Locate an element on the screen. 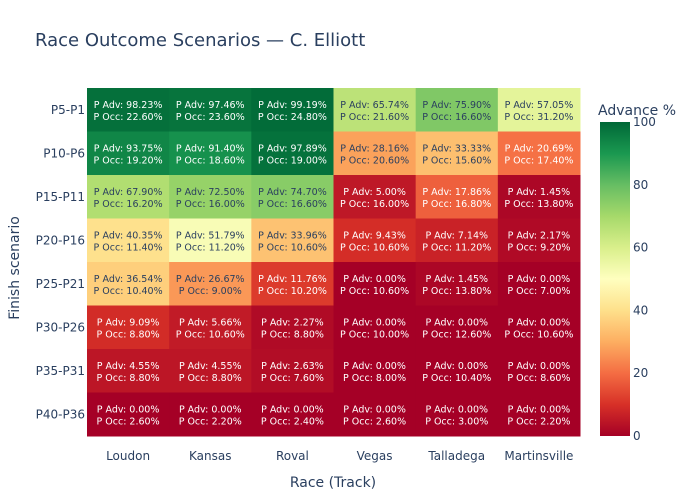 Image resolution: width=700 pixels, height=504 pixels. cell-label-advance: P Adv: 11.76% is located at coordinates (292, 279).